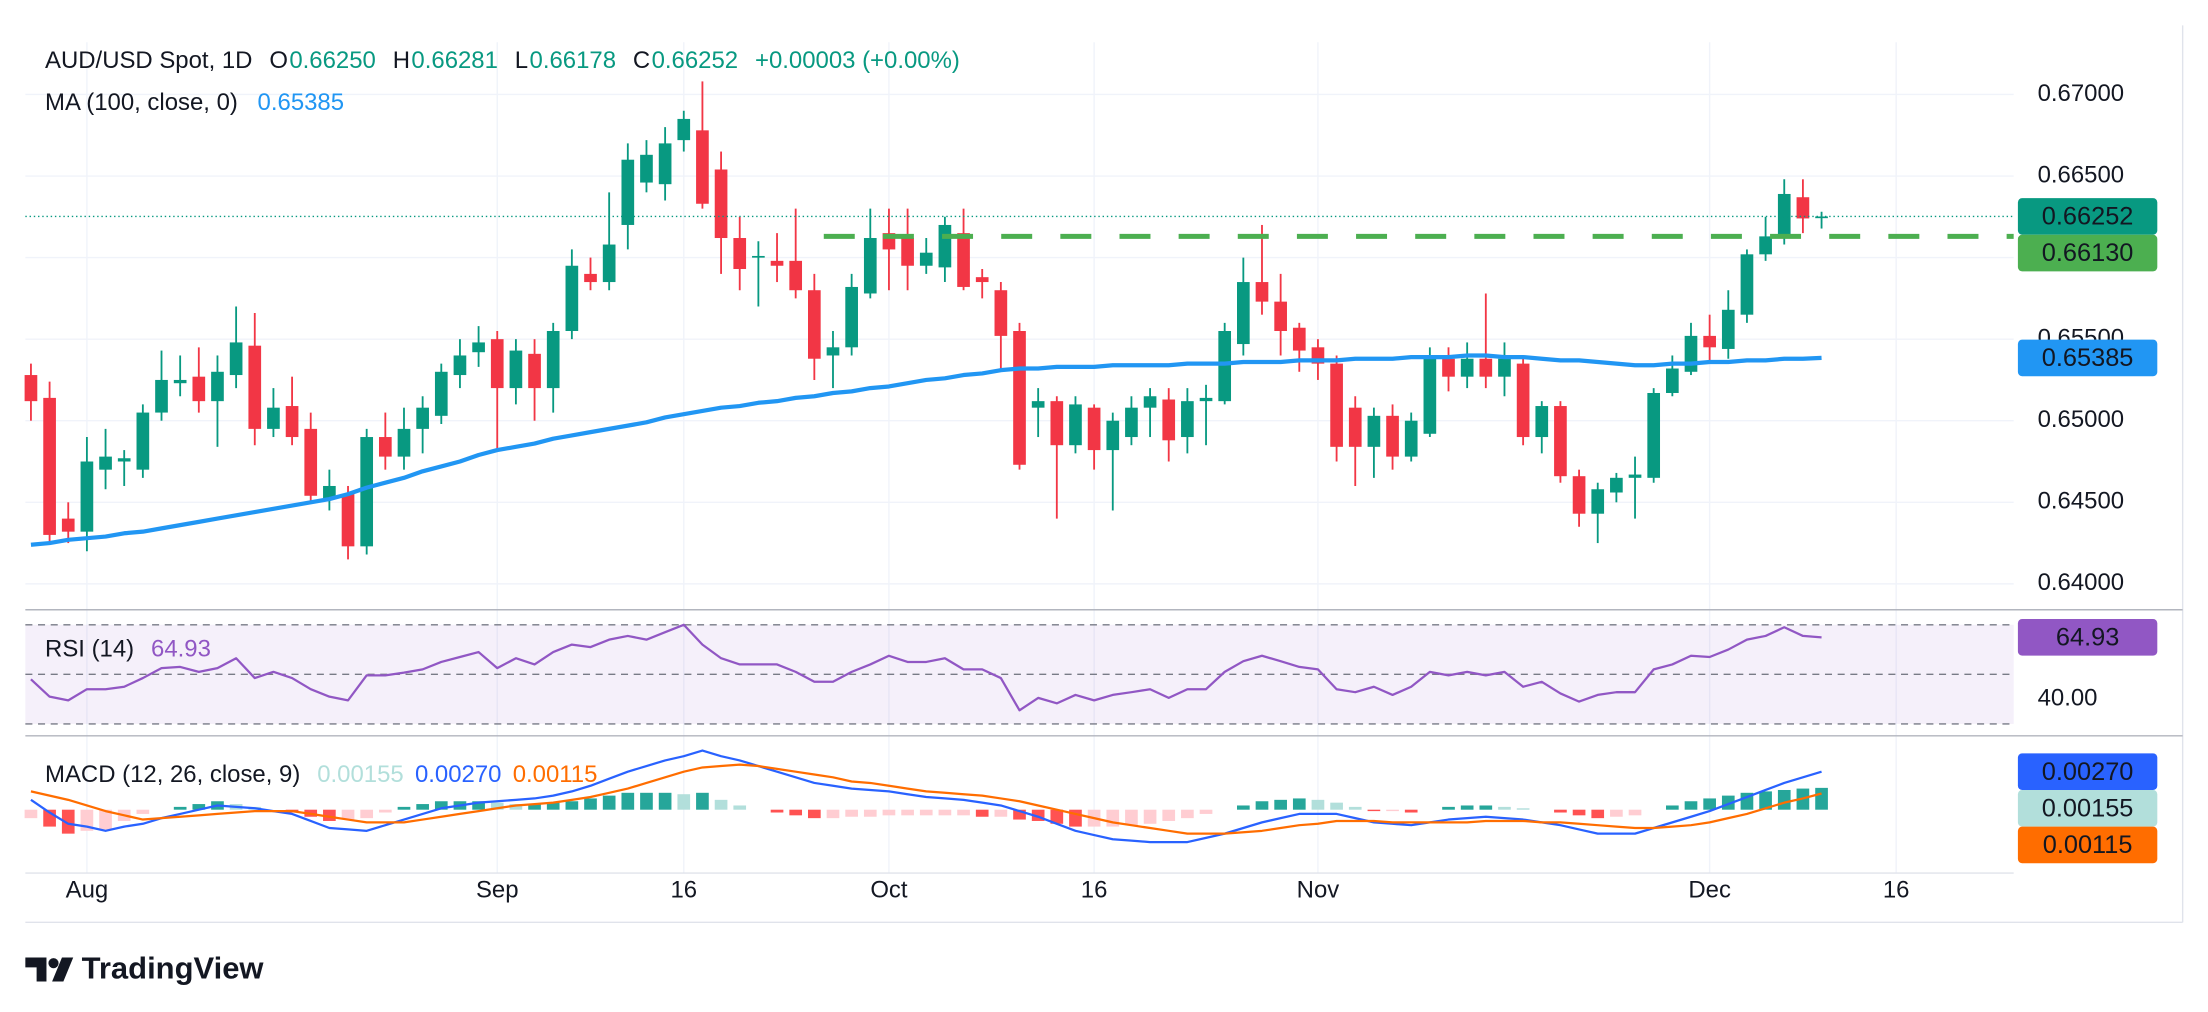 The height and width of the screenshot is (1012, 2208). What do you see at coordinates (521, 60) in the screenshot?
I see `ohlc-name: L` at bounding box center [521, 60].